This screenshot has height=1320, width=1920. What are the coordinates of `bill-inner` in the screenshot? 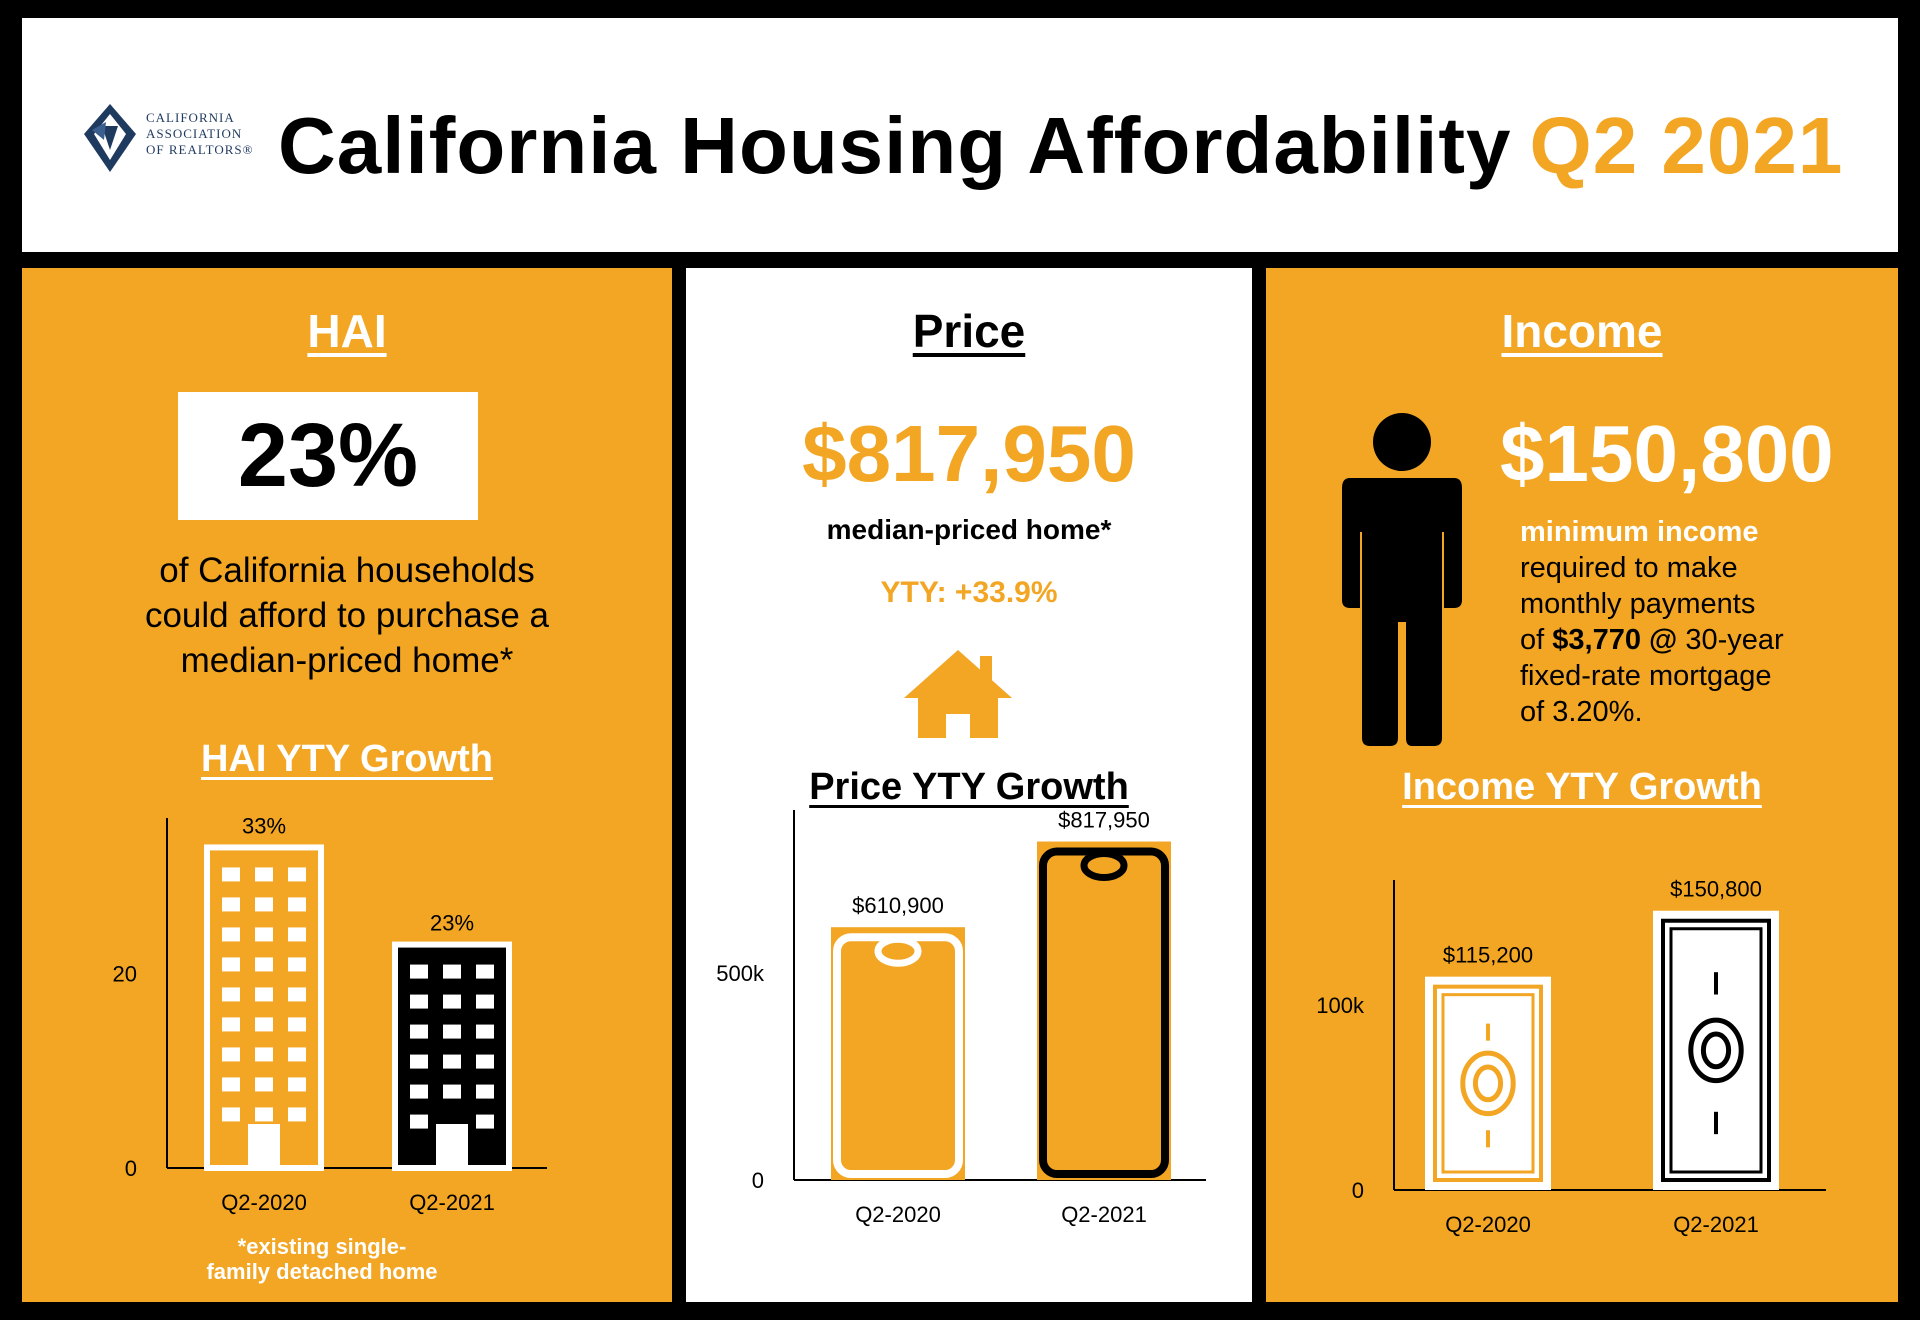 It's located at (1716, 1050).